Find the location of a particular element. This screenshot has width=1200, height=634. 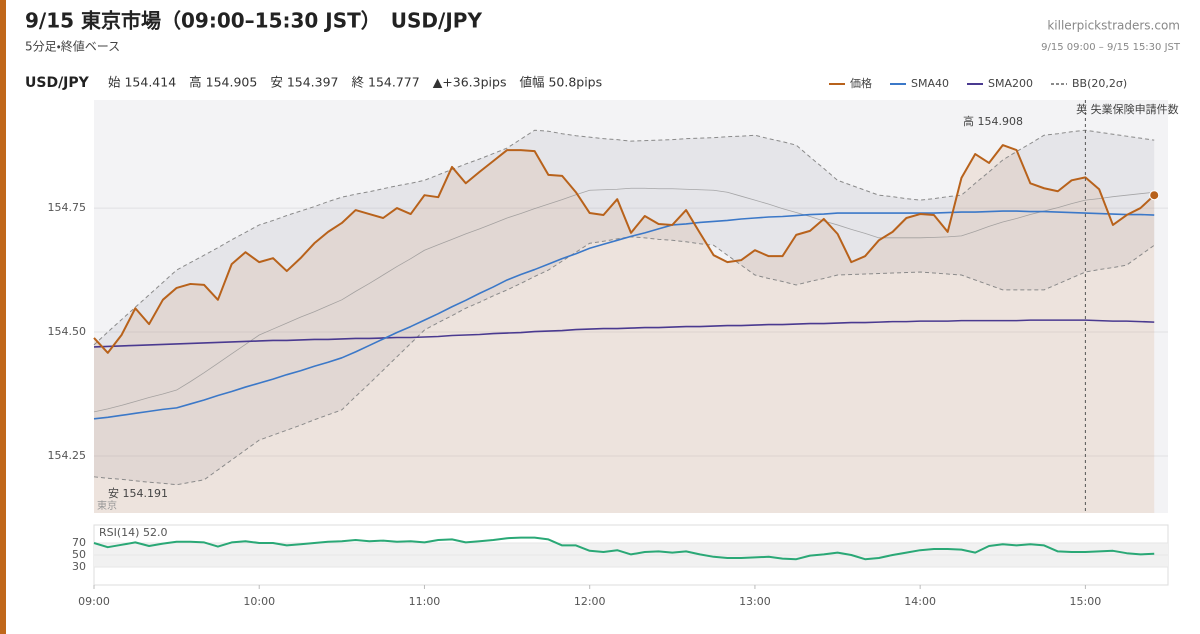

y-tick-label: 154.75 is located at coordinates (67, 207).